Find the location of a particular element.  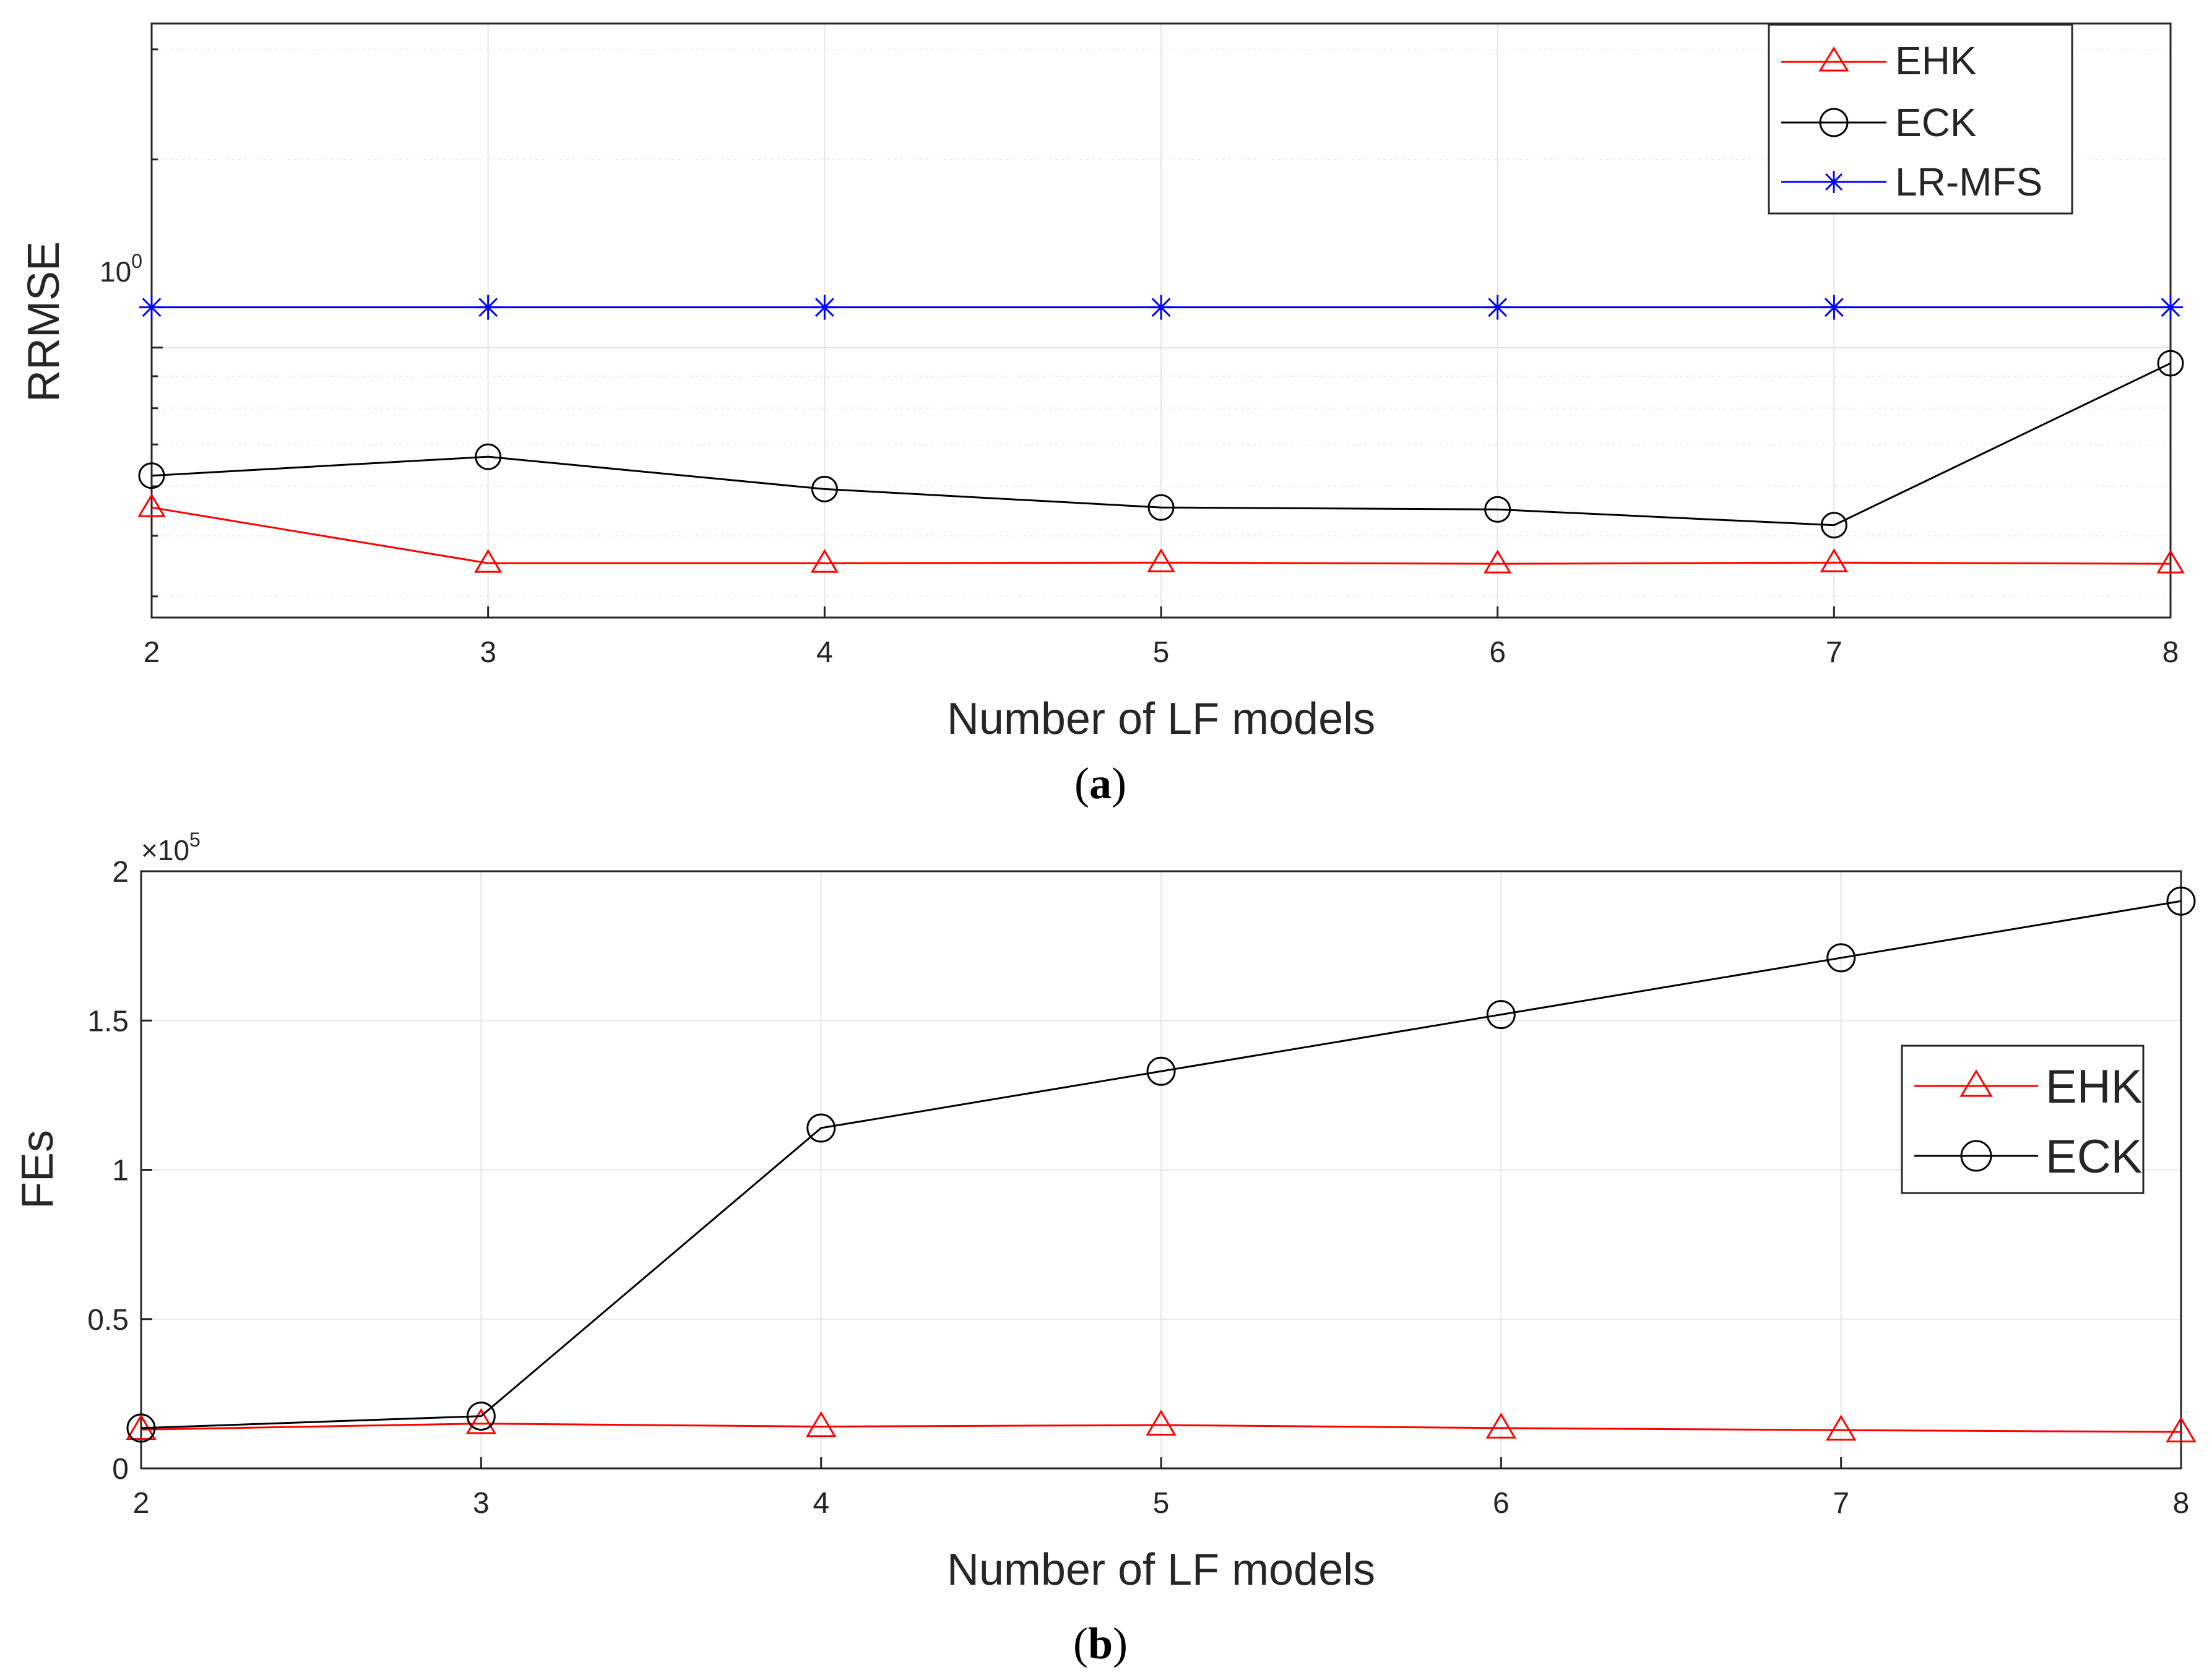

y-tick-label: 1 is located at coordinates (120, 1171).